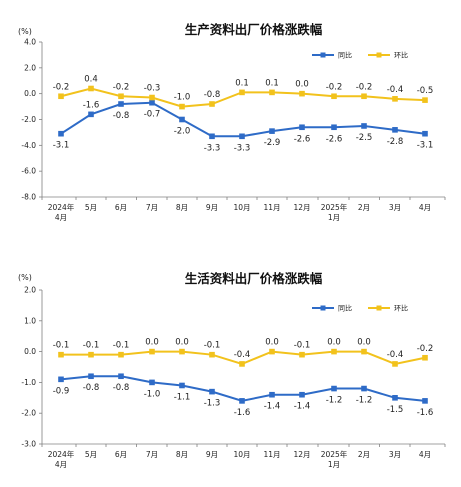 This screenshot has height=487, width=461. Describe the element at coordinates (212, 207) in the screenshot. I see `x-tick-label: 9月` at that location.